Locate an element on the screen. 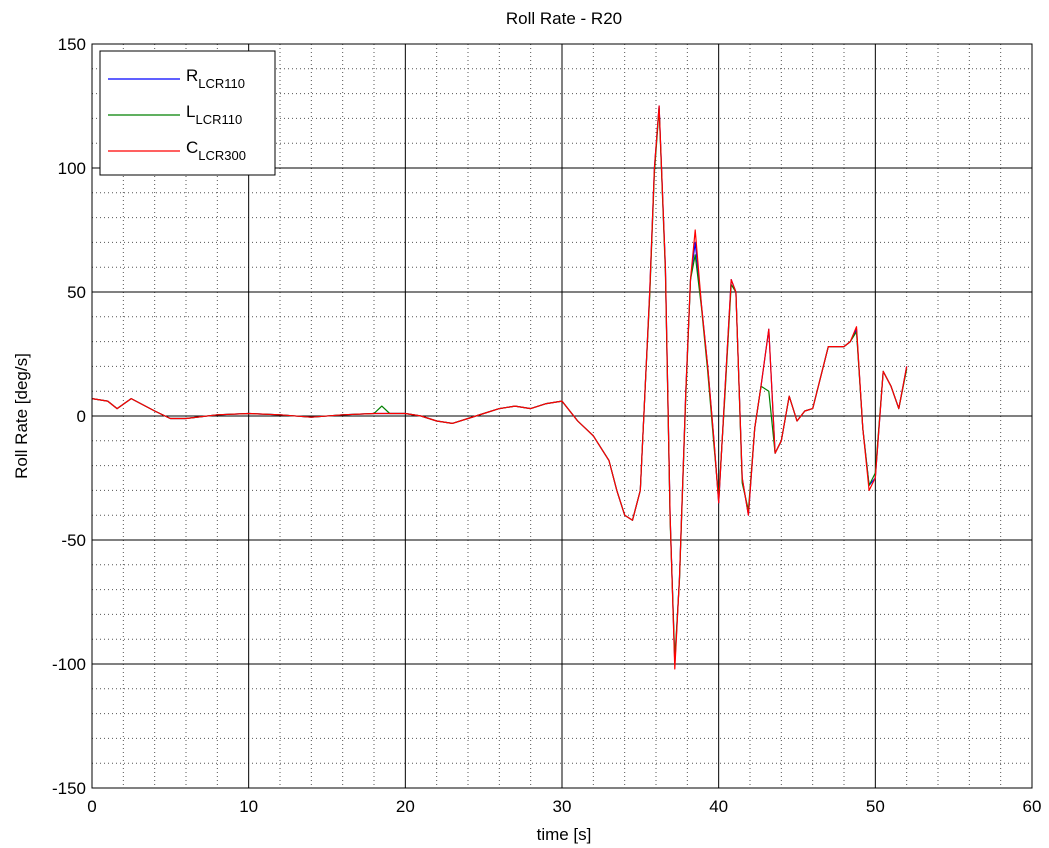 The width and height of the screenshot is (1049, 848). y-tick-label: -100 is located at coordinates (69, 664).